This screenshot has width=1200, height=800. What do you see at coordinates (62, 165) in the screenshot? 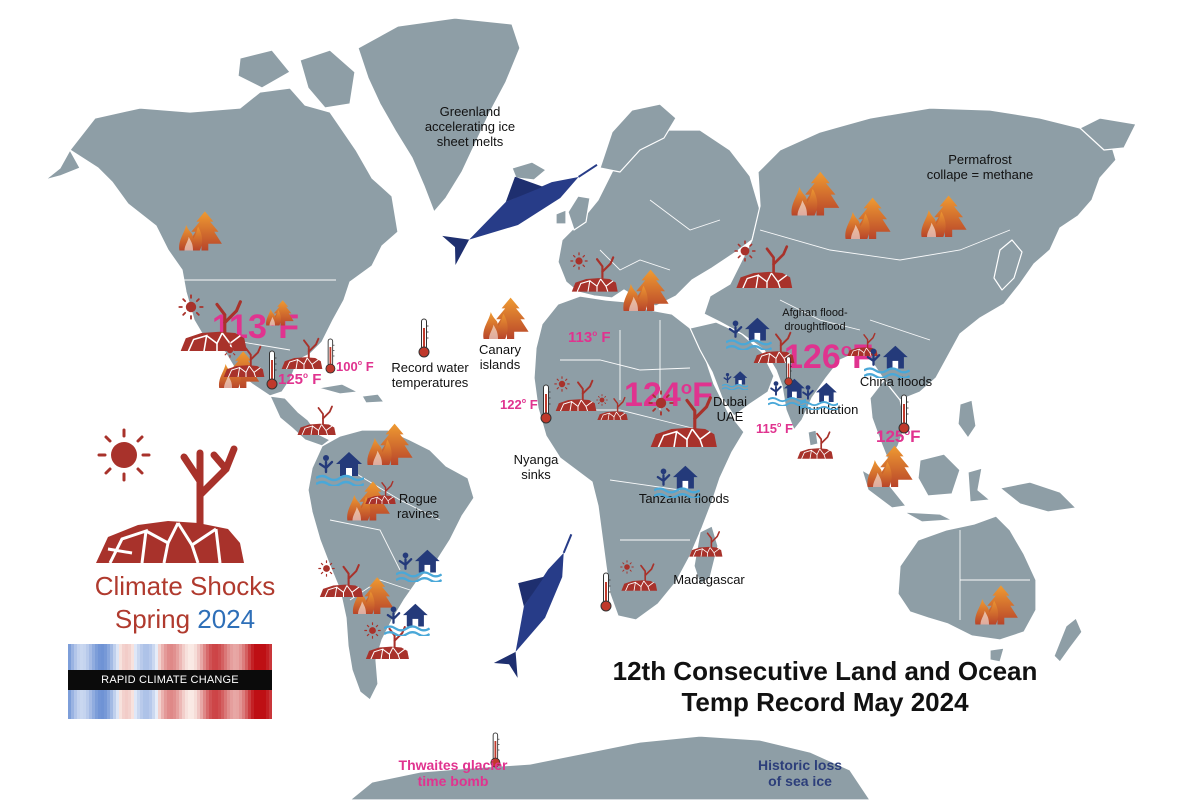
I see `land-alaska-arc` at bounding box center [62, 165].